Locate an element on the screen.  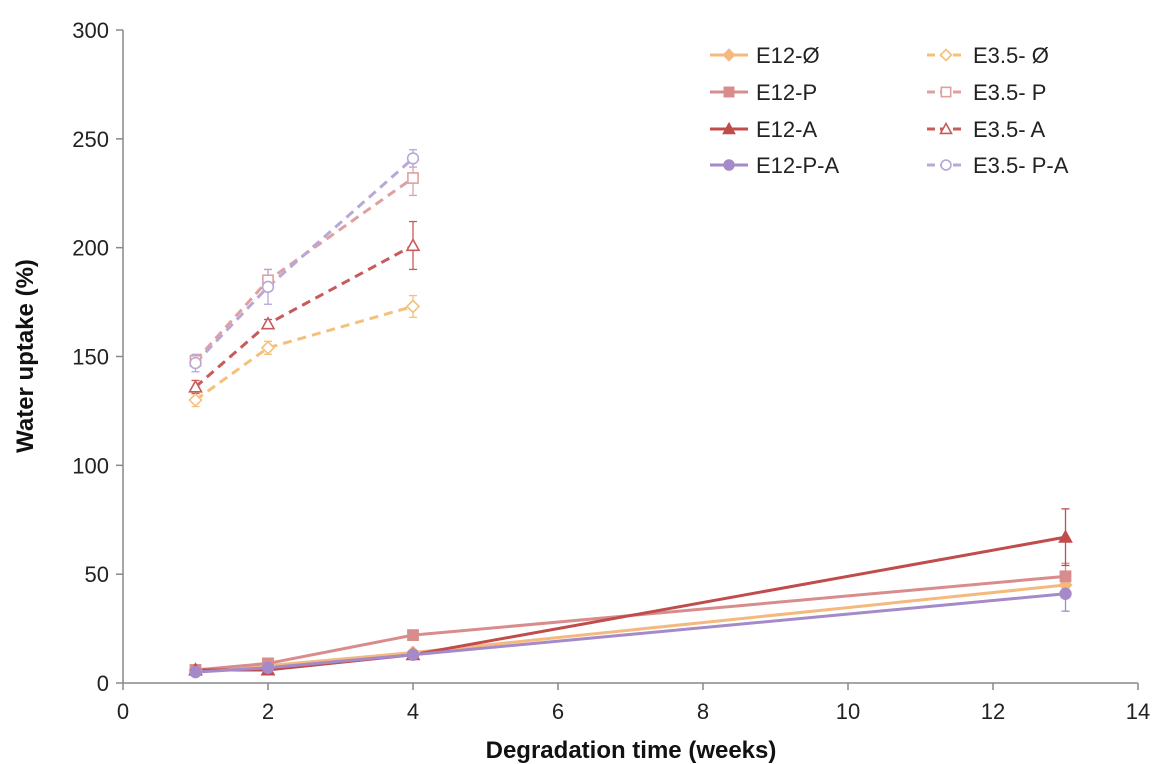
legend-label: E3.5- P-A is located at coordinates (1021, 165).